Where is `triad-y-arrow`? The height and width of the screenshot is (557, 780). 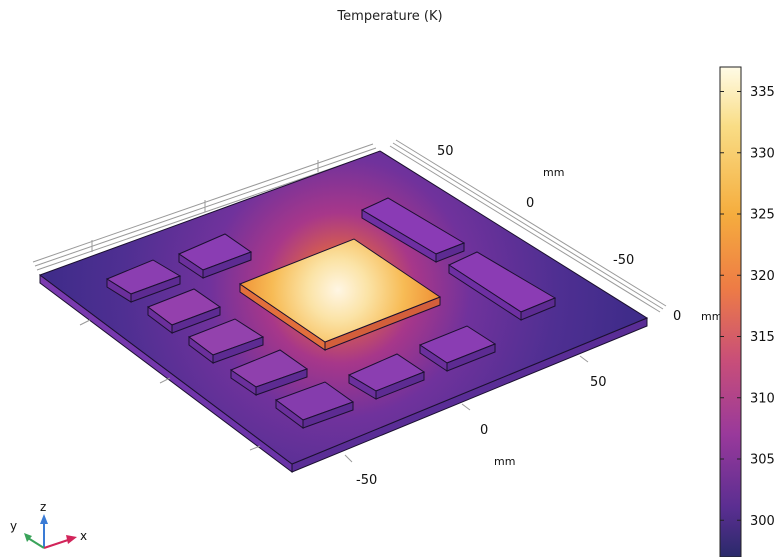 triad-y-arrow is located at coordinates (36, 543).